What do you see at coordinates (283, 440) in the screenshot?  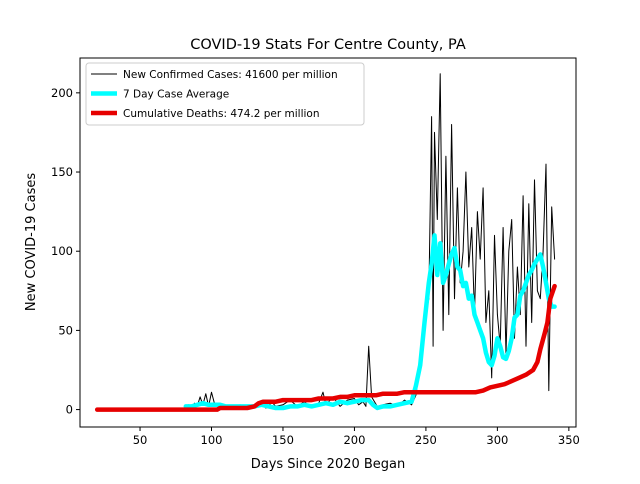 I see `x-tick-label: 150` at bounding box center [283, 440].